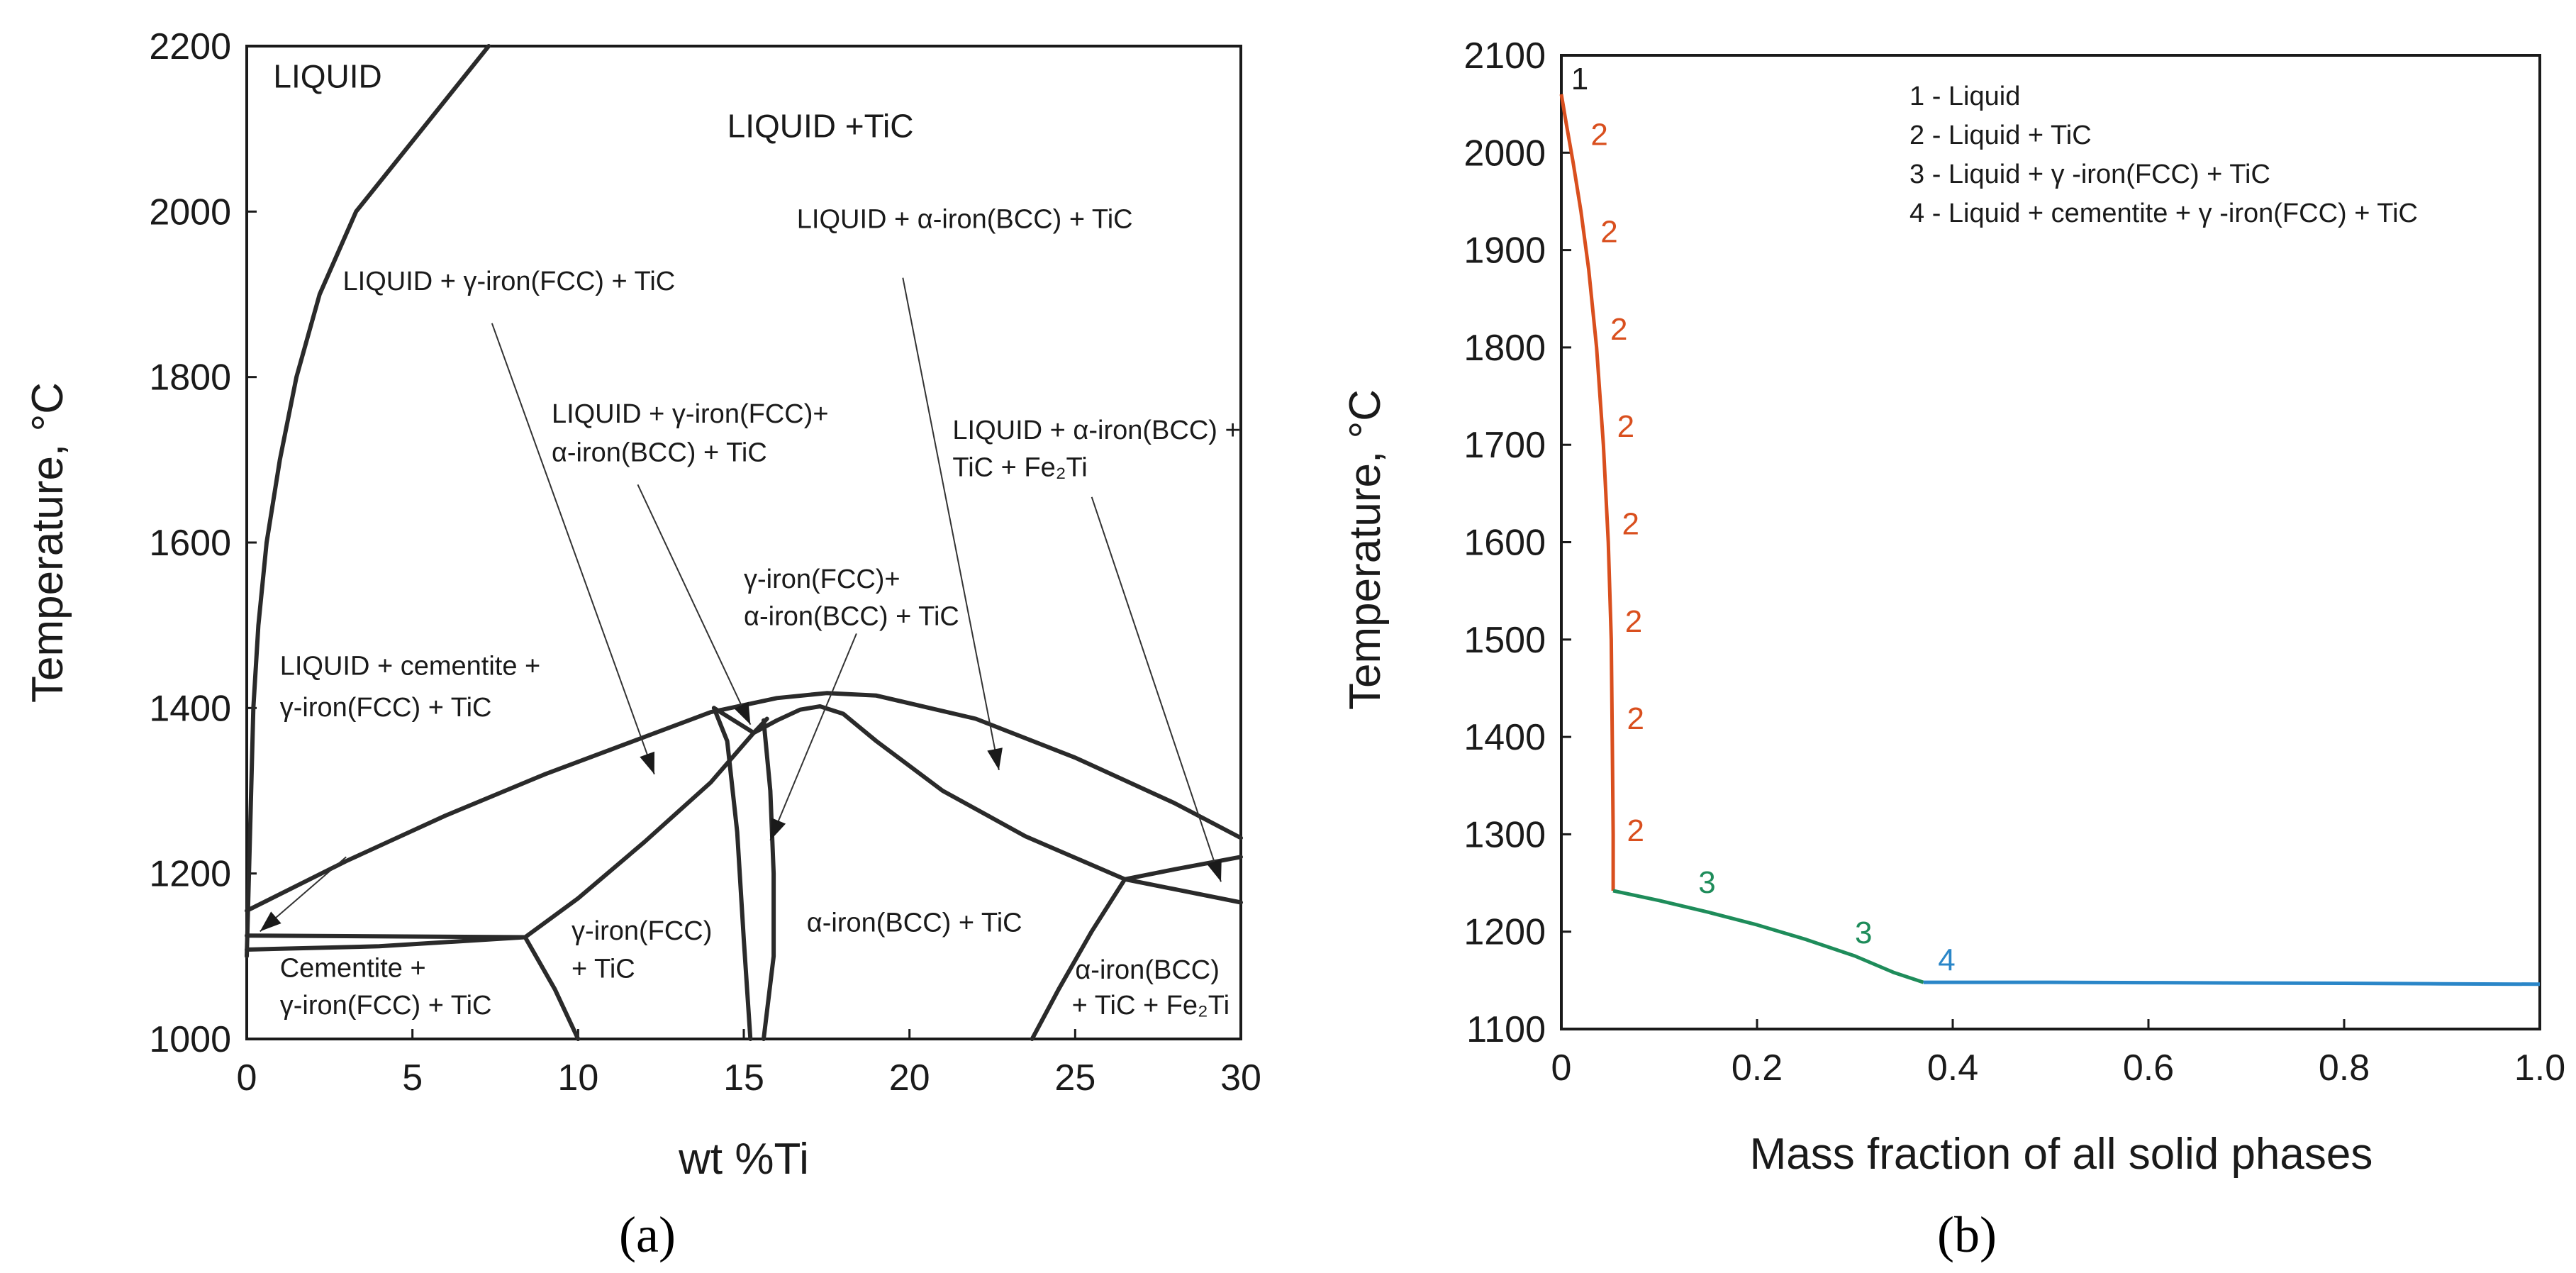  I want to click on eutectic-top-line, so click(386, 936).